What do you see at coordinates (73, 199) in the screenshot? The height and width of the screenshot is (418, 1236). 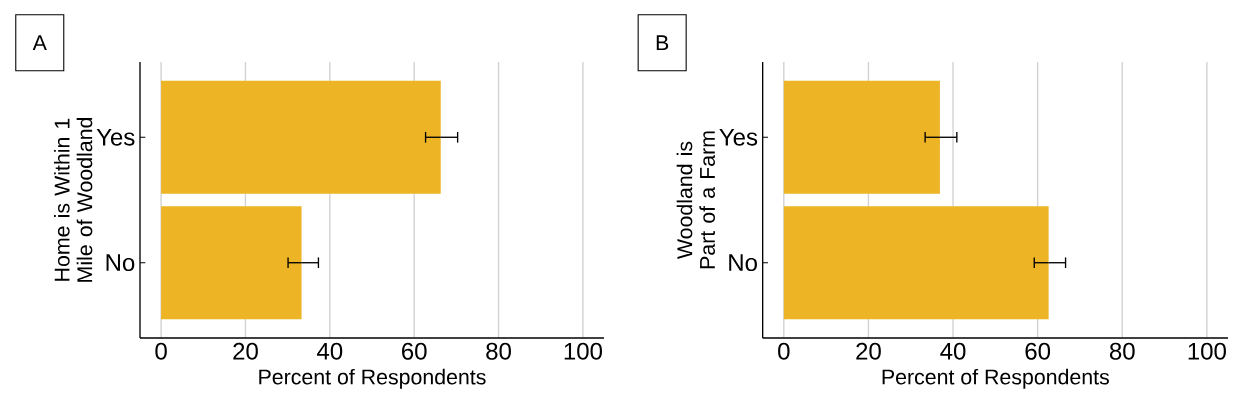 I see `y-axis-title: Home is Within 1 Mile of Woodland` at bounding box center [73, 199].